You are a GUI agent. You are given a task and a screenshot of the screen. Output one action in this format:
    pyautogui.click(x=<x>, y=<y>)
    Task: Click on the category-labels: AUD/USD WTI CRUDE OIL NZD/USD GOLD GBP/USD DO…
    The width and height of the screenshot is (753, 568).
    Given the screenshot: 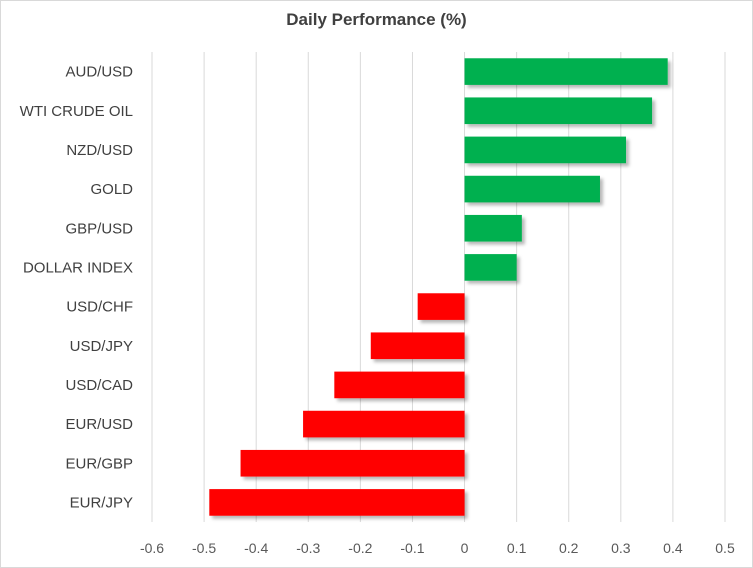 What is the action you would take?
    pyautogui.click(x=77, y=288)
    